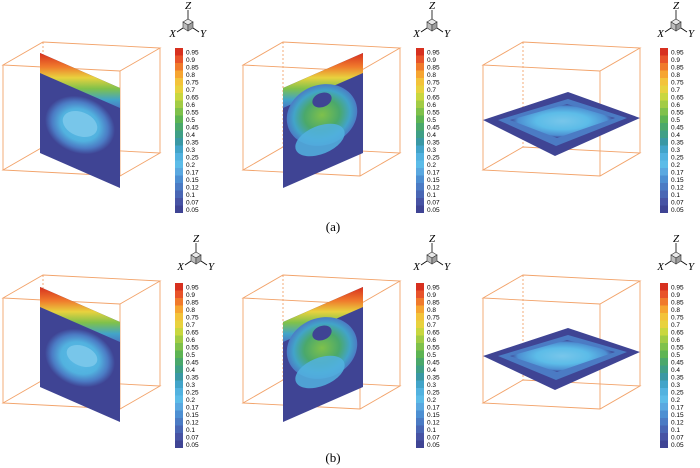 This screenshot has height=468, width=700. What do you see at coordinates (192, 173) in the screenshot?
I see `legend-label: 0.17` at bounding box center [192, 173].